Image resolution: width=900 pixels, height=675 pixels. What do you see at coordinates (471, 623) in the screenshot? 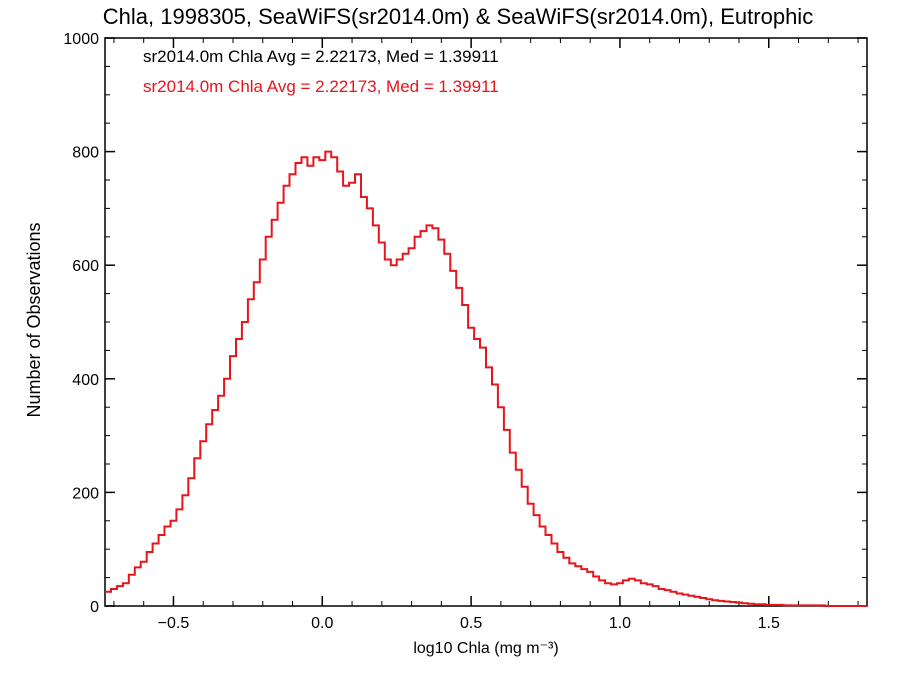
I see `x-tick-label: 0.5` at bounding box center [471, 623].